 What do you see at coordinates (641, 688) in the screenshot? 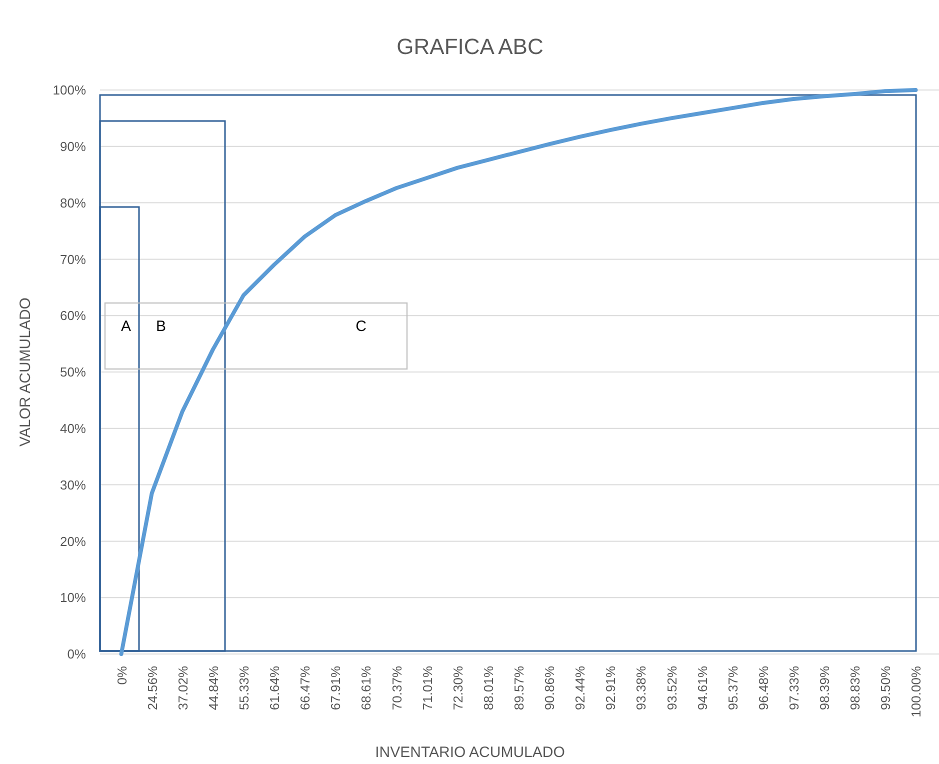
I see `x-tick-label: 93.38%` at bounding box center [641, 688].